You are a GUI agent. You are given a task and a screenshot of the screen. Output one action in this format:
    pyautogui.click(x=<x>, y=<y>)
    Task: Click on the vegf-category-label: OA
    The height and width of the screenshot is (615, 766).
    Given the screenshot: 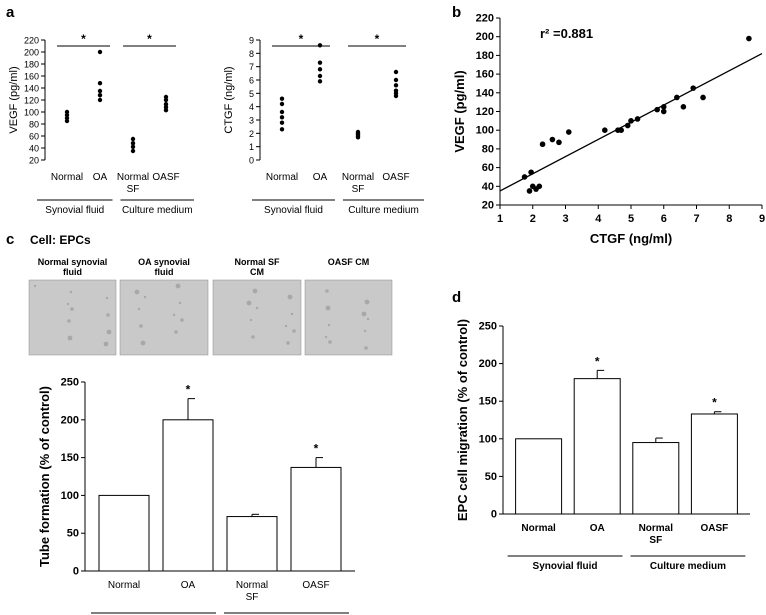 What is the action you would take?
    pyautogui.click(x=100, y=177)
    